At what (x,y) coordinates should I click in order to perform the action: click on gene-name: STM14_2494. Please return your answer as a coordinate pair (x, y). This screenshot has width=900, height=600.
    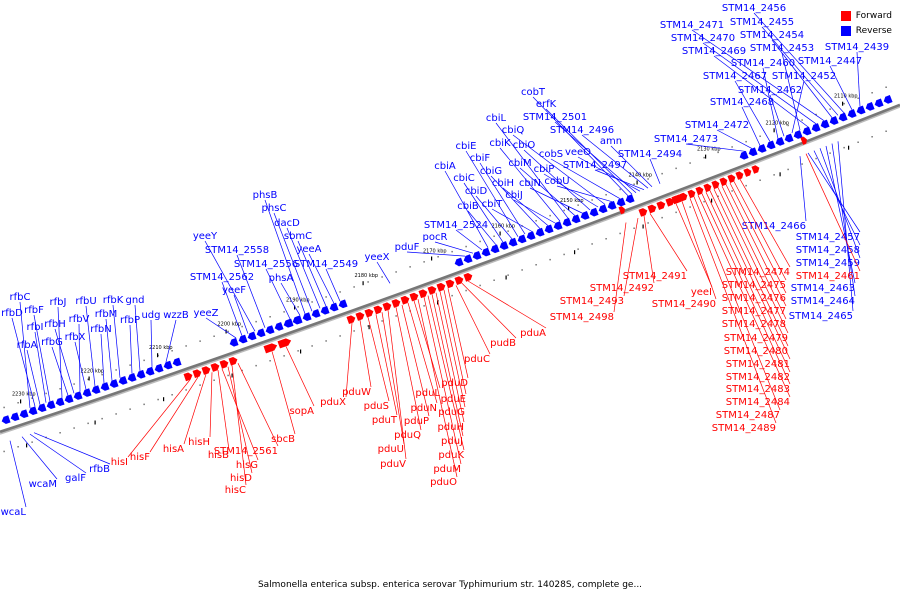
    Looking at the image, I should click on (650, 154).